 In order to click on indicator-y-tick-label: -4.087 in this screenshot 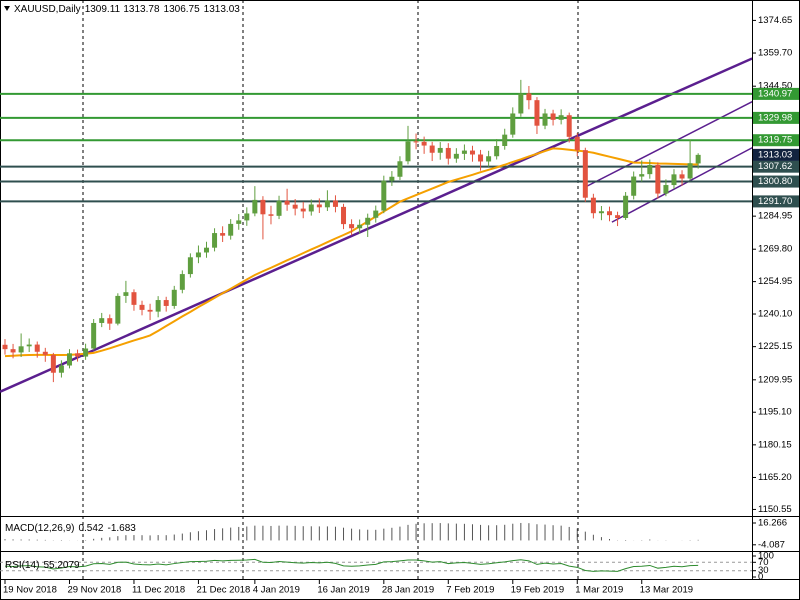, I will do `click(771, 544)`.